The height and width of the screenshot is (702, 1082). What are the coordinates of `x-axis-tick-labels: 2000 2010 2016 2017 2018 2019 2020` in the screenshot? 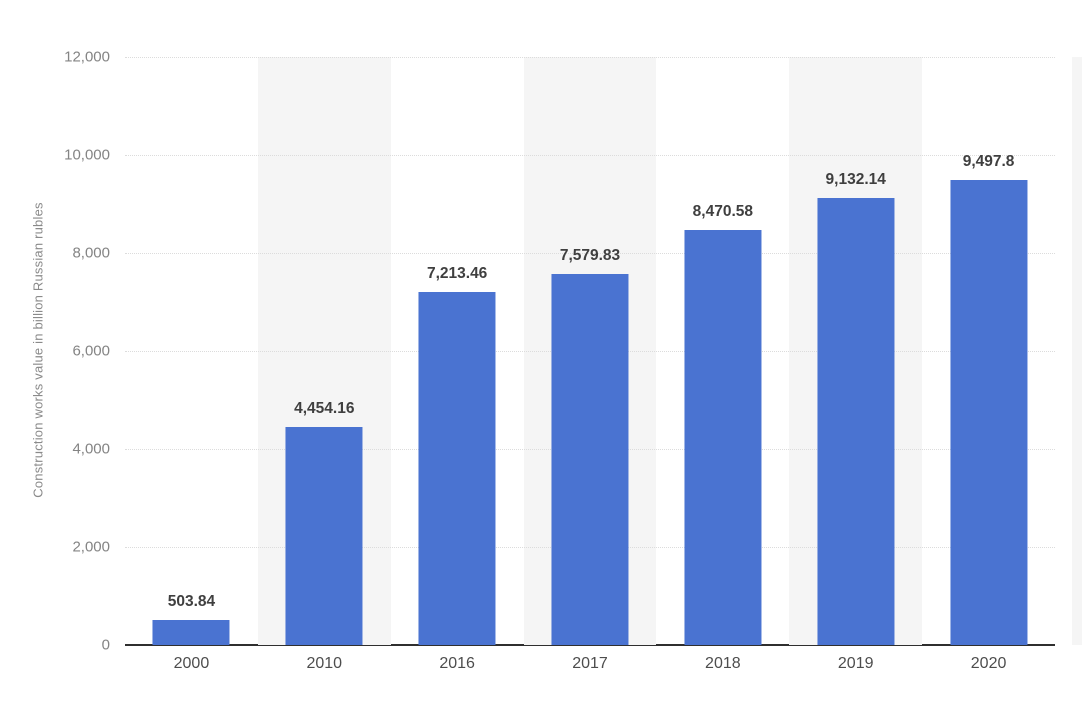 It's located at (590, 667).